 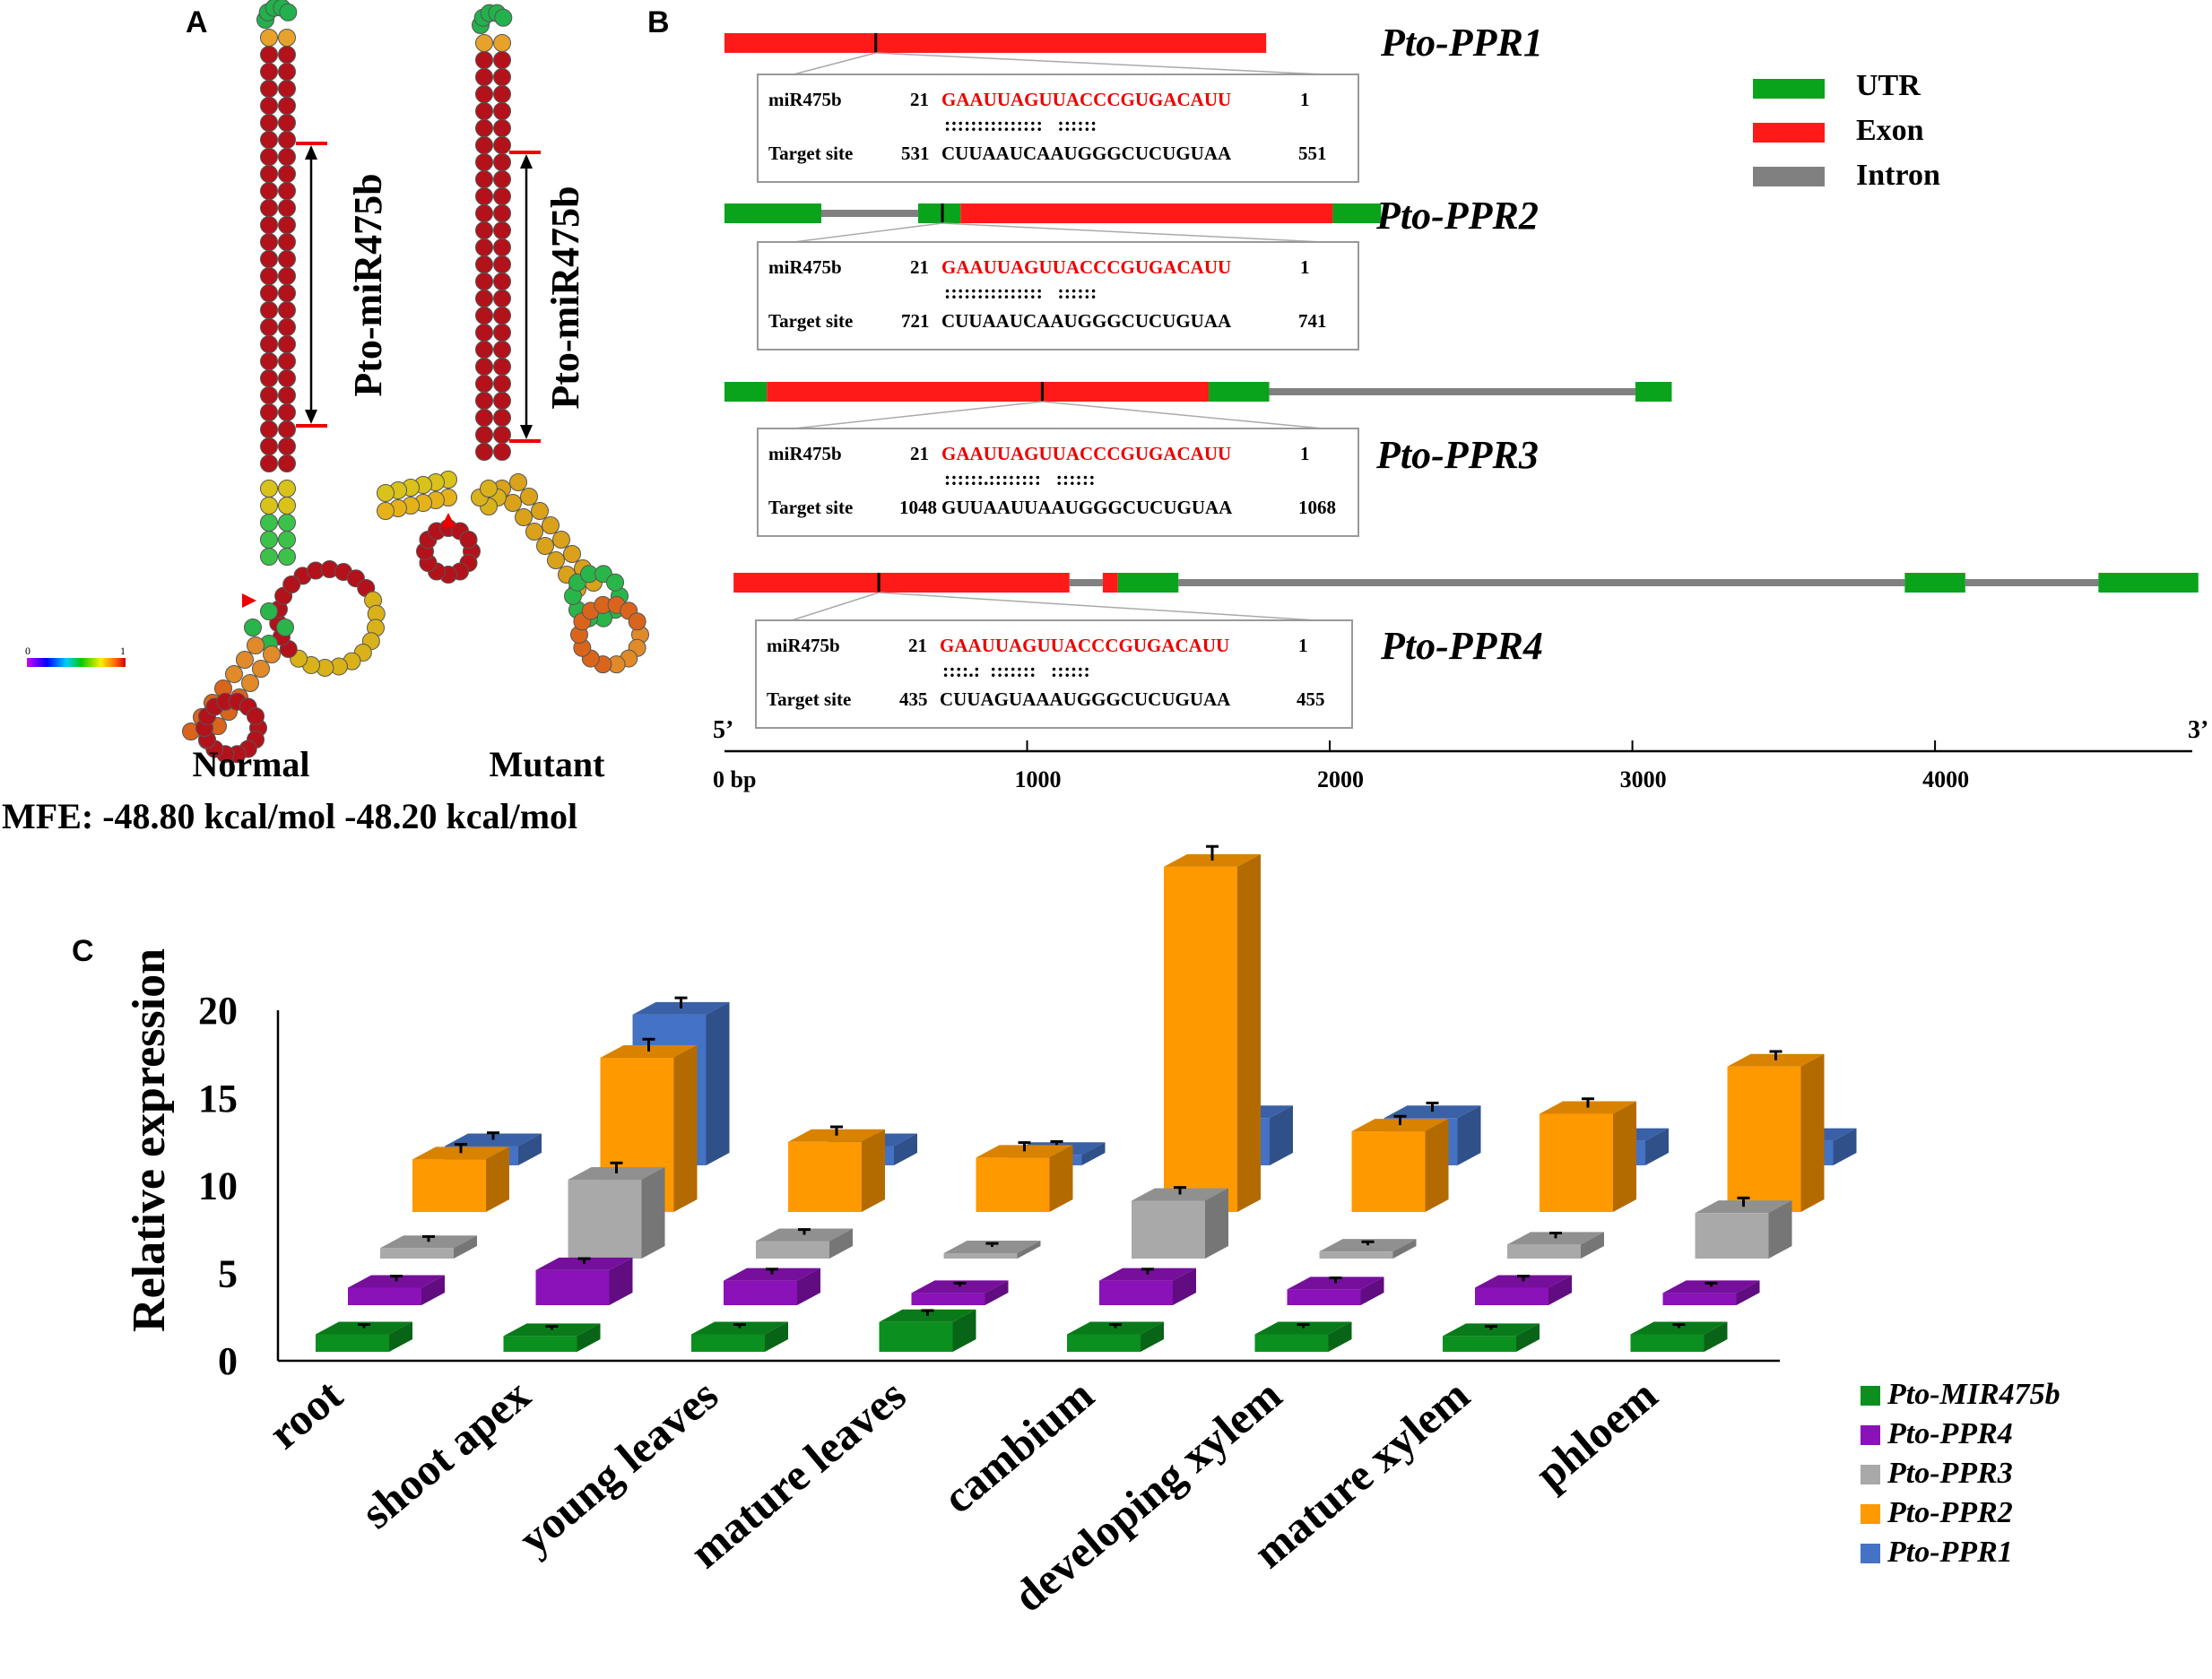 What do you see at coordinates (658, 22) in the screenshot?
I see `panel-b-letter: B` at bounding box center [658, 22].